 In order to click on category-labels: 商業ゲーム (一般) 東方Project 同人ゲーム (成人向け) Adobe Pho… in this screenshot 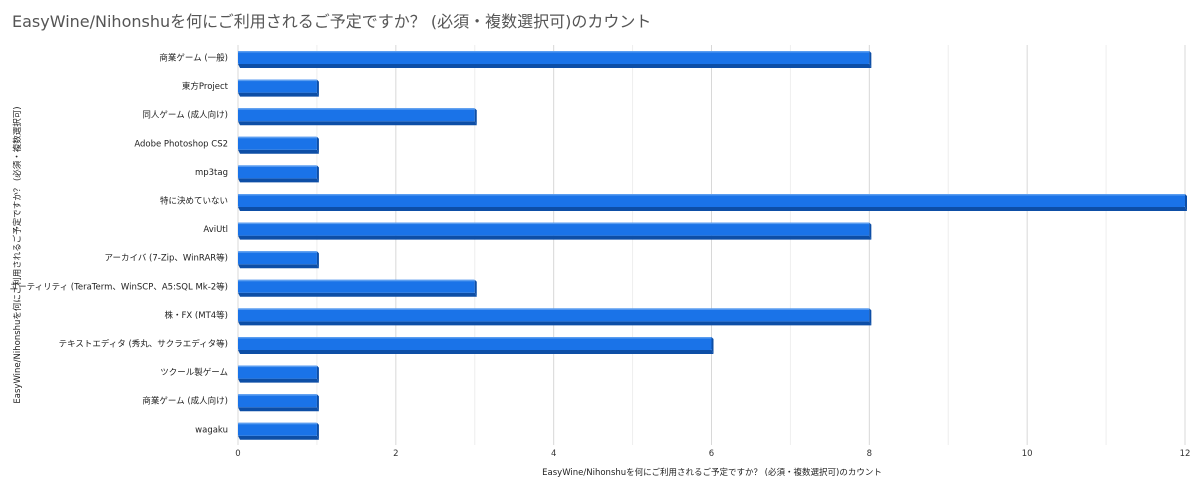, I will do `click(119, 244)`.